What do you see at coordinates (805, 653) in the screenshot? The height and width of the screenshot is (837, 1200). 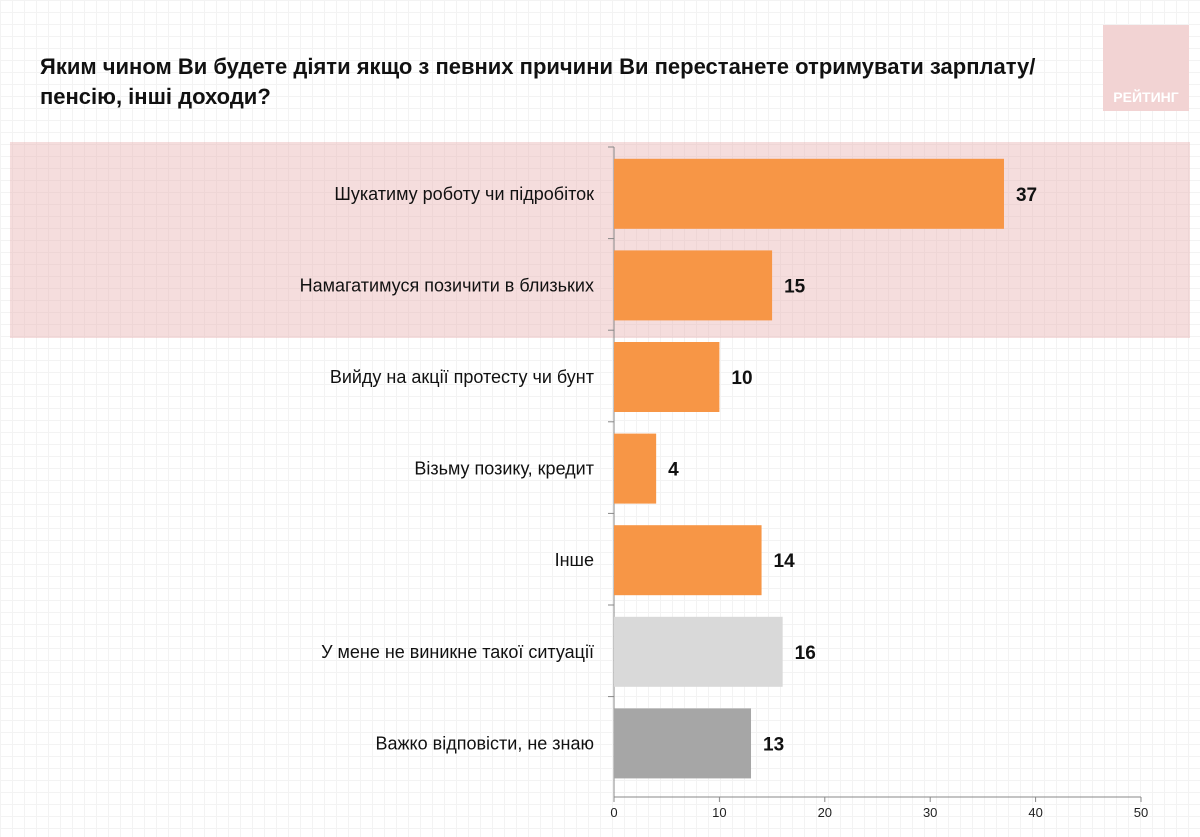 I see `data-label: 16` at bounding box center [805, 653].